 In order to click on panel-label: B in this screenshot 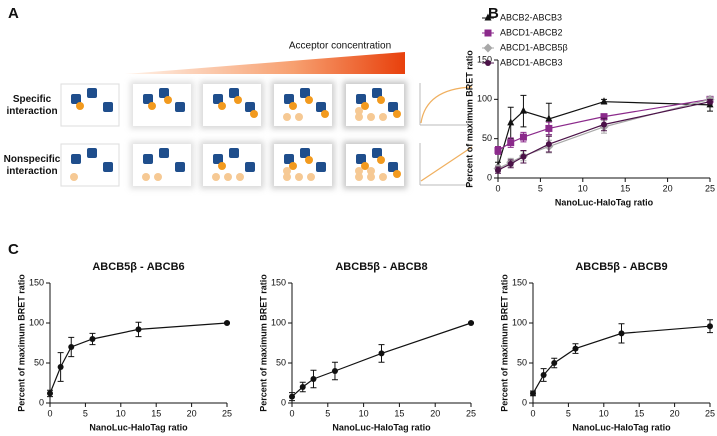, I will do `click(493, 13)`.